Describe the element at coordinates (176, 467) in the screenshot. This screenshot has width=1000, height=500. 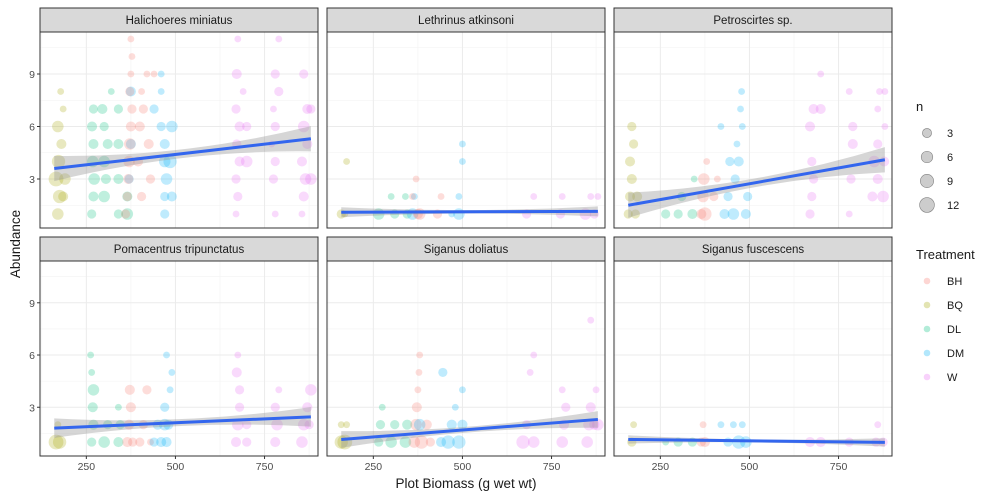
I see `x-tick-label: 500` at that location.